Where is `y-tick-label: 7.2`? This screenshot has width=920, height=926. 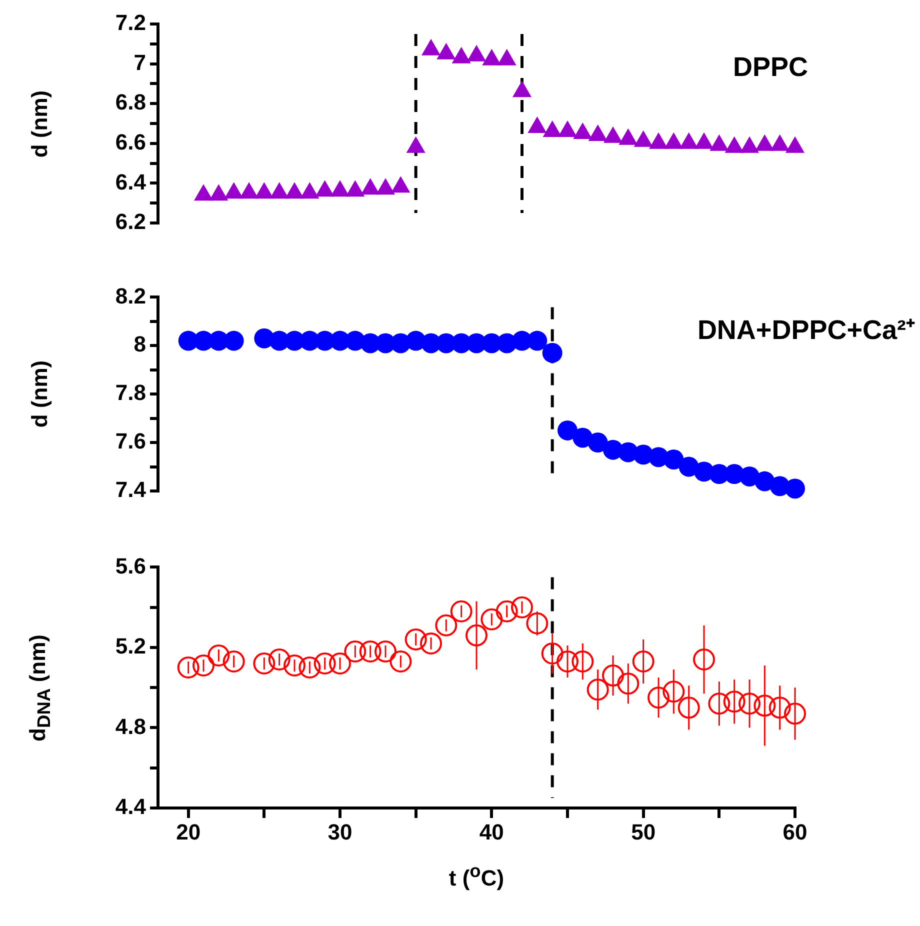
y-tick-label: 7.2 is located at coordinates (130, 23).